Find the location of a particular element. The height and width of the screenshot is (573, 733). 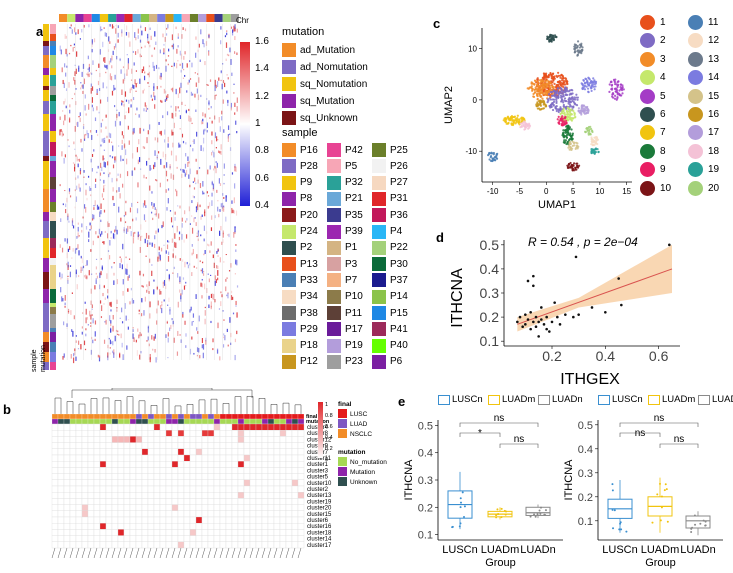

legend-label: ad_Mutation is located at coordinates (328, 50).